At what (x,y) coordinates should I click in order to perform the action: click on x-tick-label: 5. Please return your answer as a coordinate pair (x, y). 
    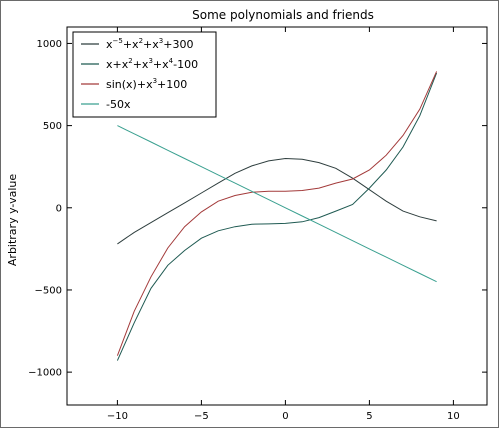
    Looking at the image, I should click on (369, 416).